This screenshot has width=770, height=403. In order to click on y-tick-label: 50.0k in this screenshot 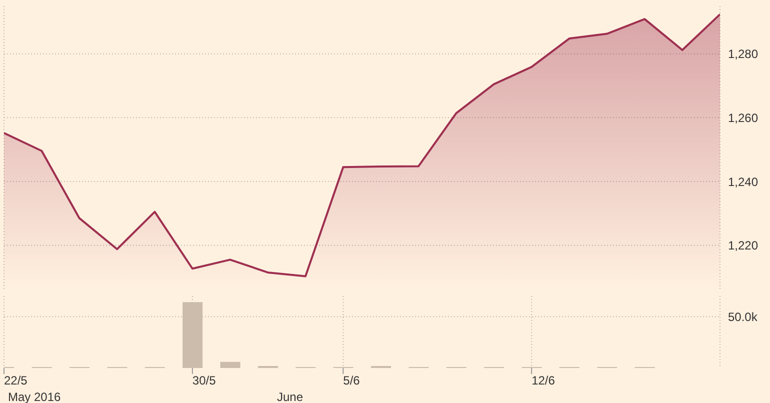, I will do `click(743, 317)`.